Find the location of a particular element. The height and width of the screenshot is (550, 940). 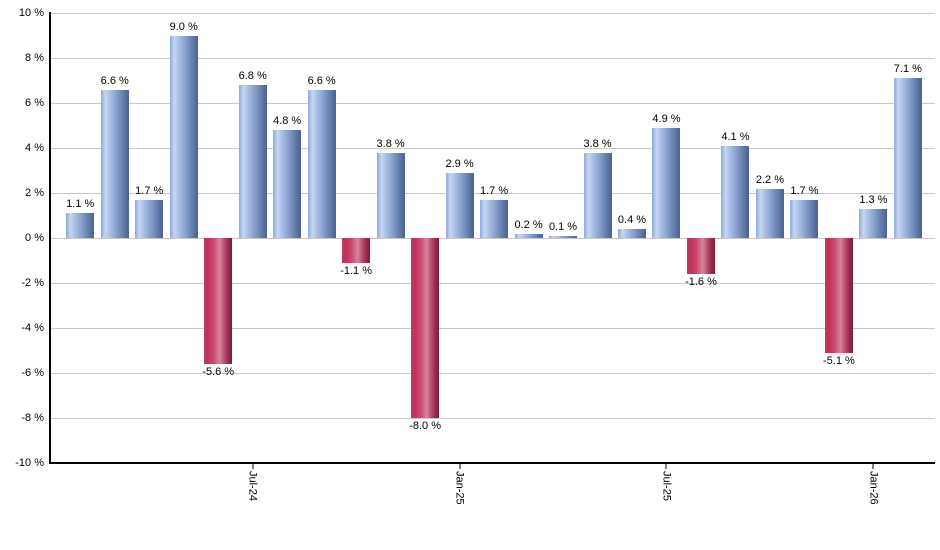

bar-slot: -5.6 % is located at coordinates (218, 238).